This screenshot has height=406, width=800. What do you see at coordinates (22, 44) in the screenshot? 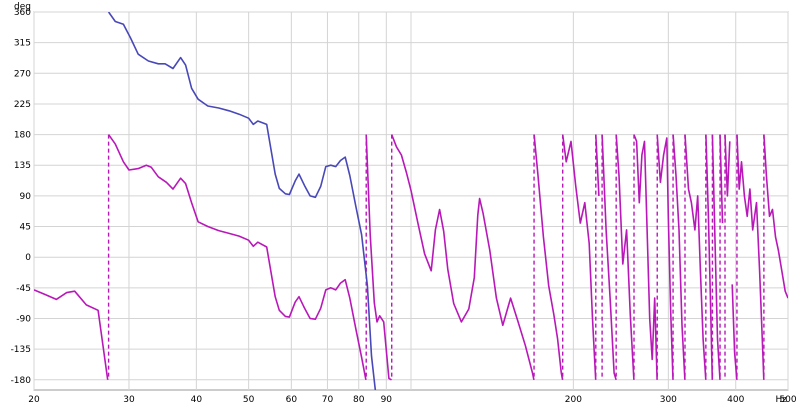
I see `y-tick-label: 315` at bounding box center [22, 44].